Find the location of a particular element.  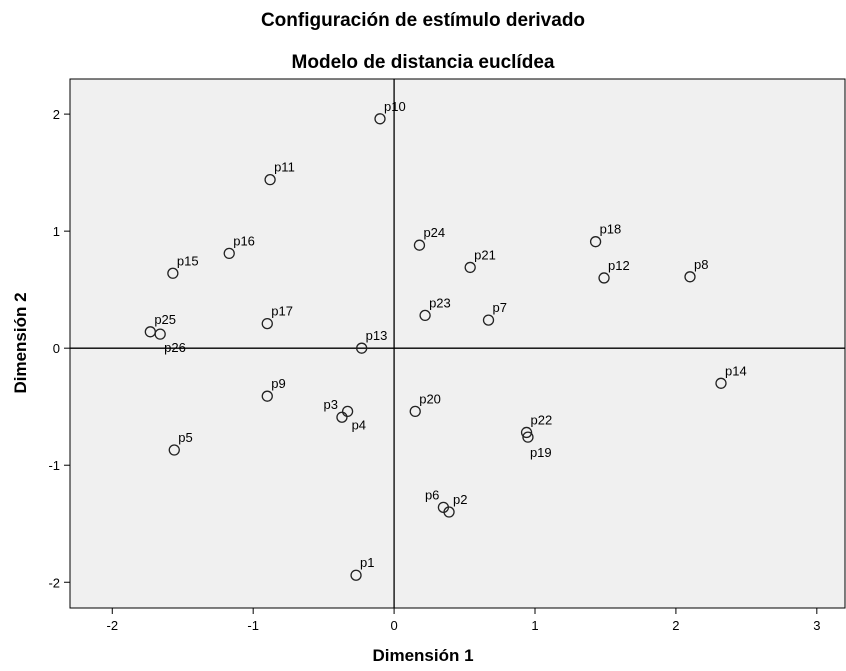

point-label: p23 is located at coordinates (440, 302).